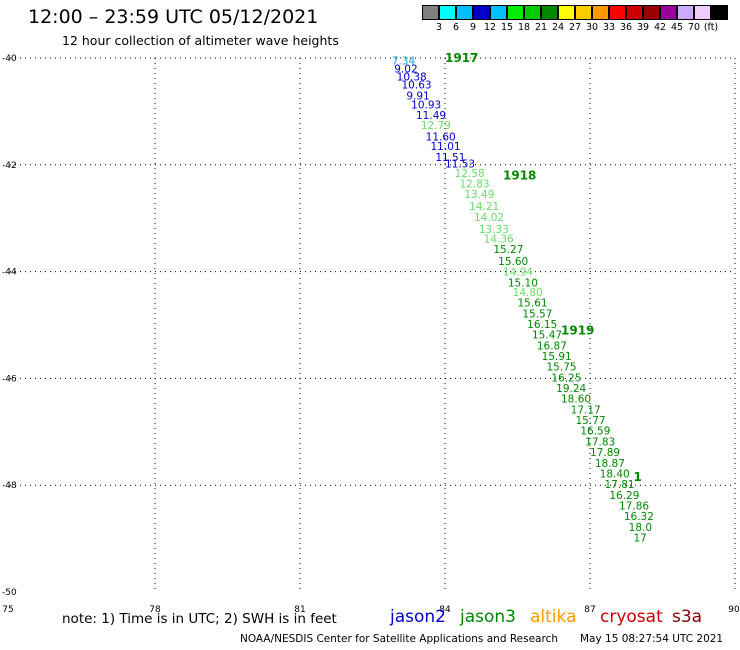 This screenshot has width=740, height=650. I want to click on wave-height-label: 9.91, so click(417, 96).